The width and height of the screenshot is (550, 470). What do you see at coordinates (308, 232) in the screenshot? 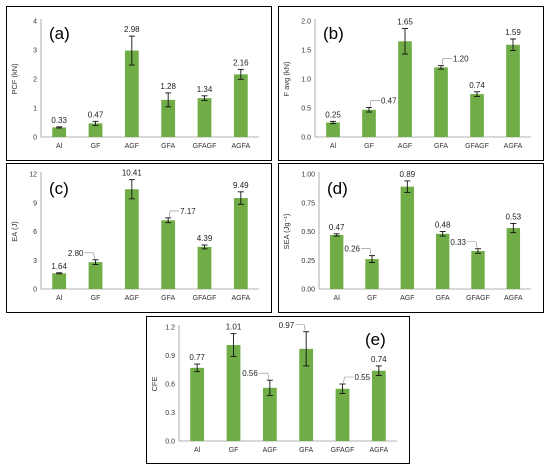
I see `y-tick-label: 0.50` at bounding box center [308, 232].